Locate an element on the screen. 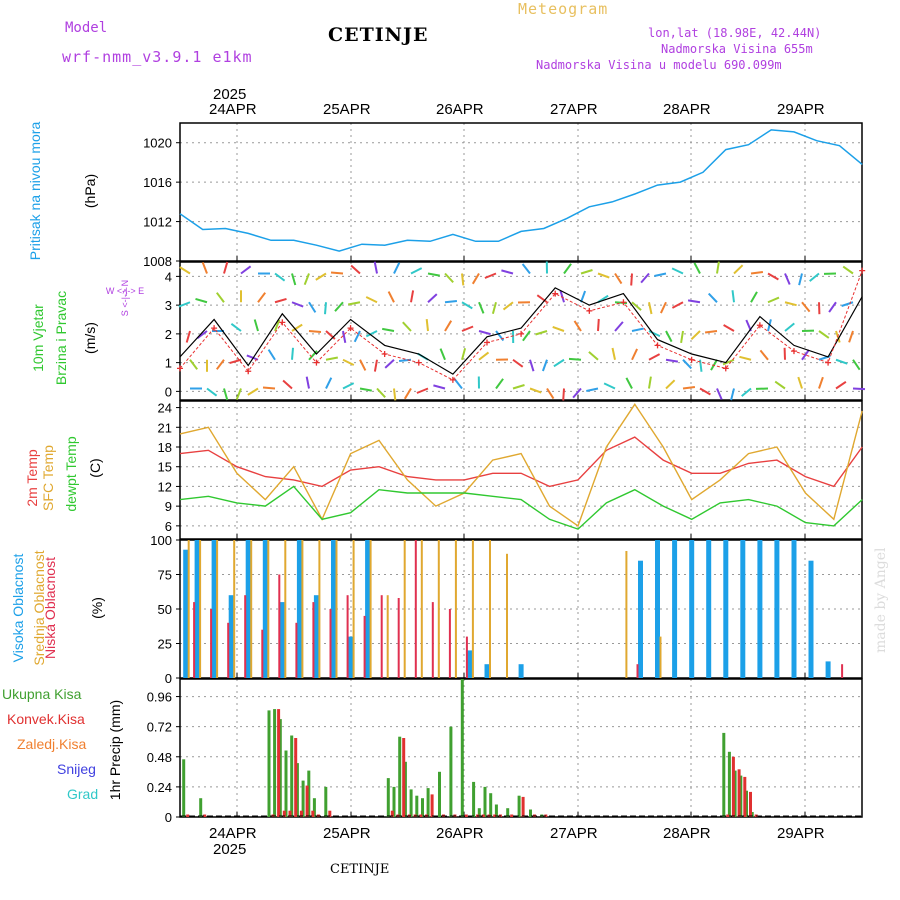  ytick-label-2-5: 21 is located at coordinates (165, 427).